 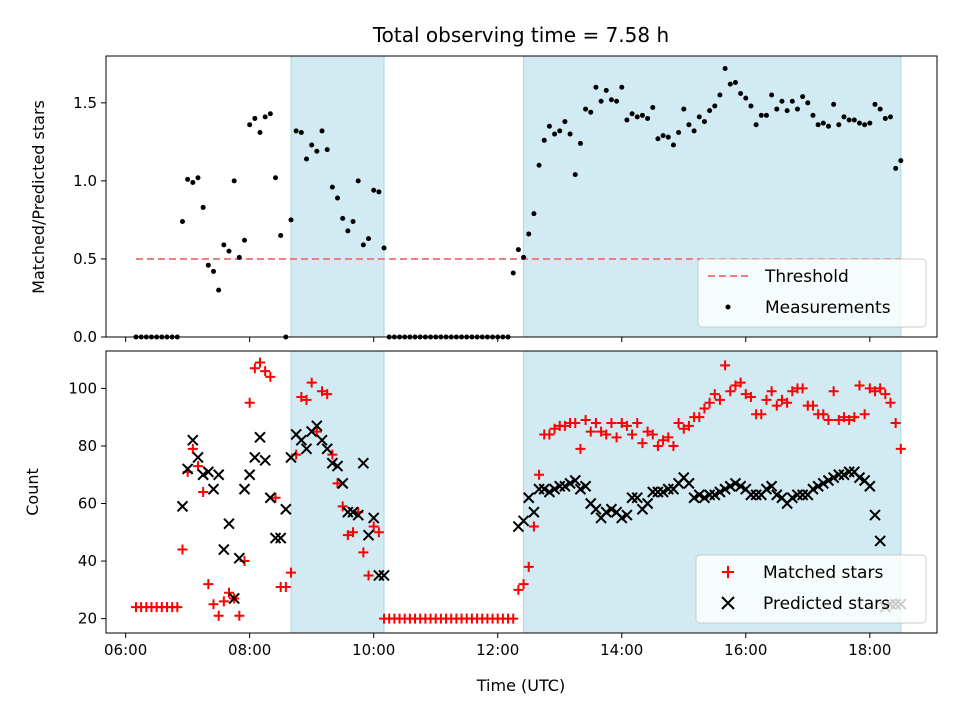 What do you see at coordinates (87, 561) in the screenshot?
I see `count-y-tick-label: 40` at bounding box center [87, 561].